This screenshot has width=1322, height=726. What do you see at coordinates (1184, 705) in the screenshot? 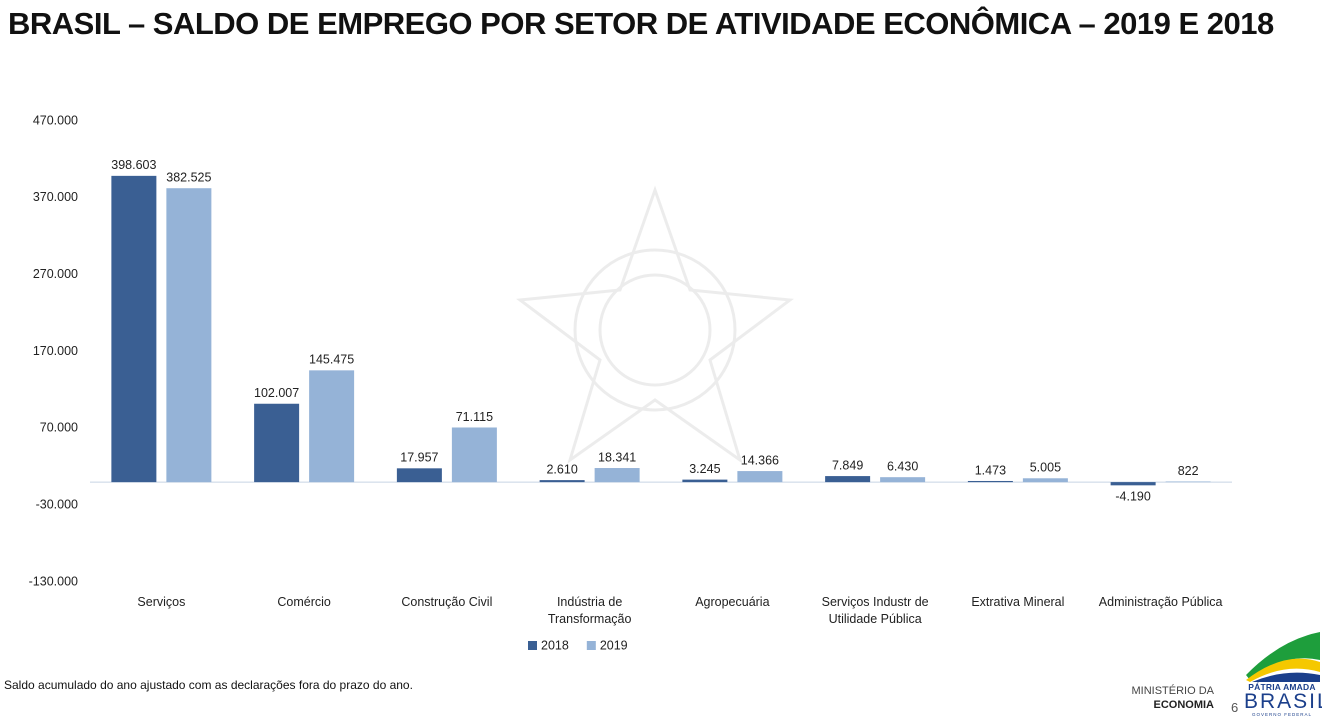
I see `ministry-line: ECONOMIA` at bounding box center [1184, 705].